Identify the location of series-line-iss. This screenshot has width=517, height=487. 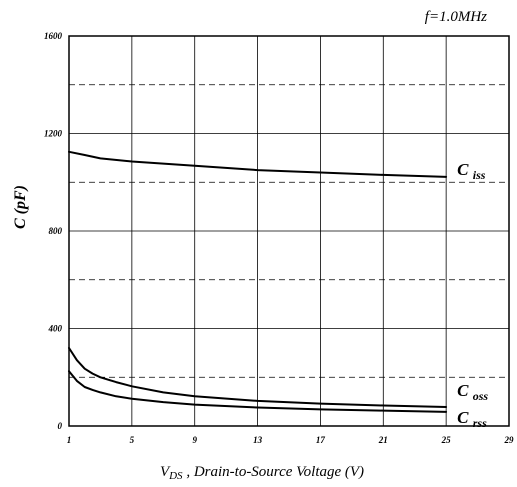
(258, 164).